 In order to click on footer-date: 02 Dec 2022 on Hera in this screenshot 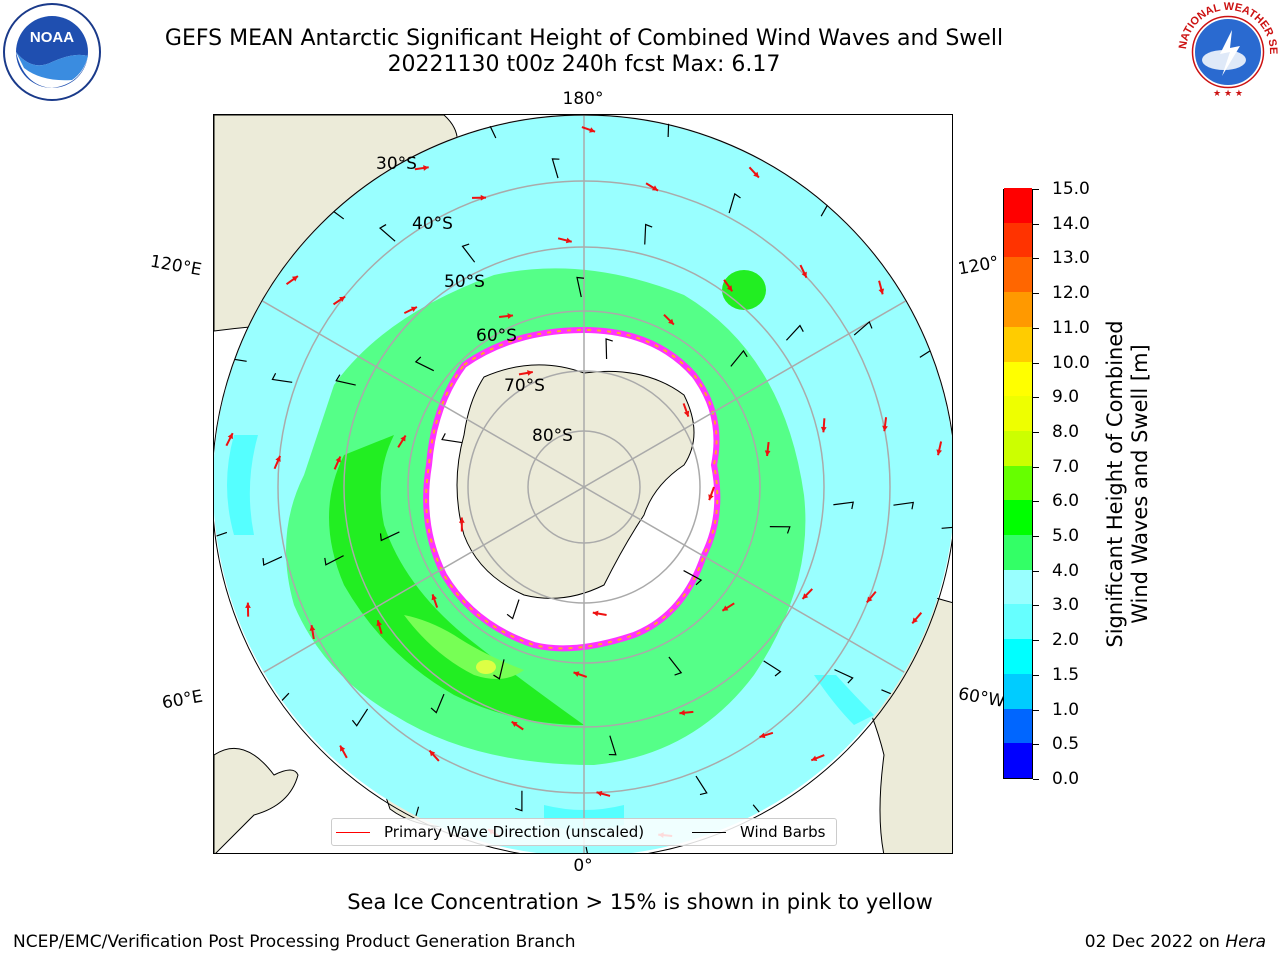, I will do `click(1175, 942)`.